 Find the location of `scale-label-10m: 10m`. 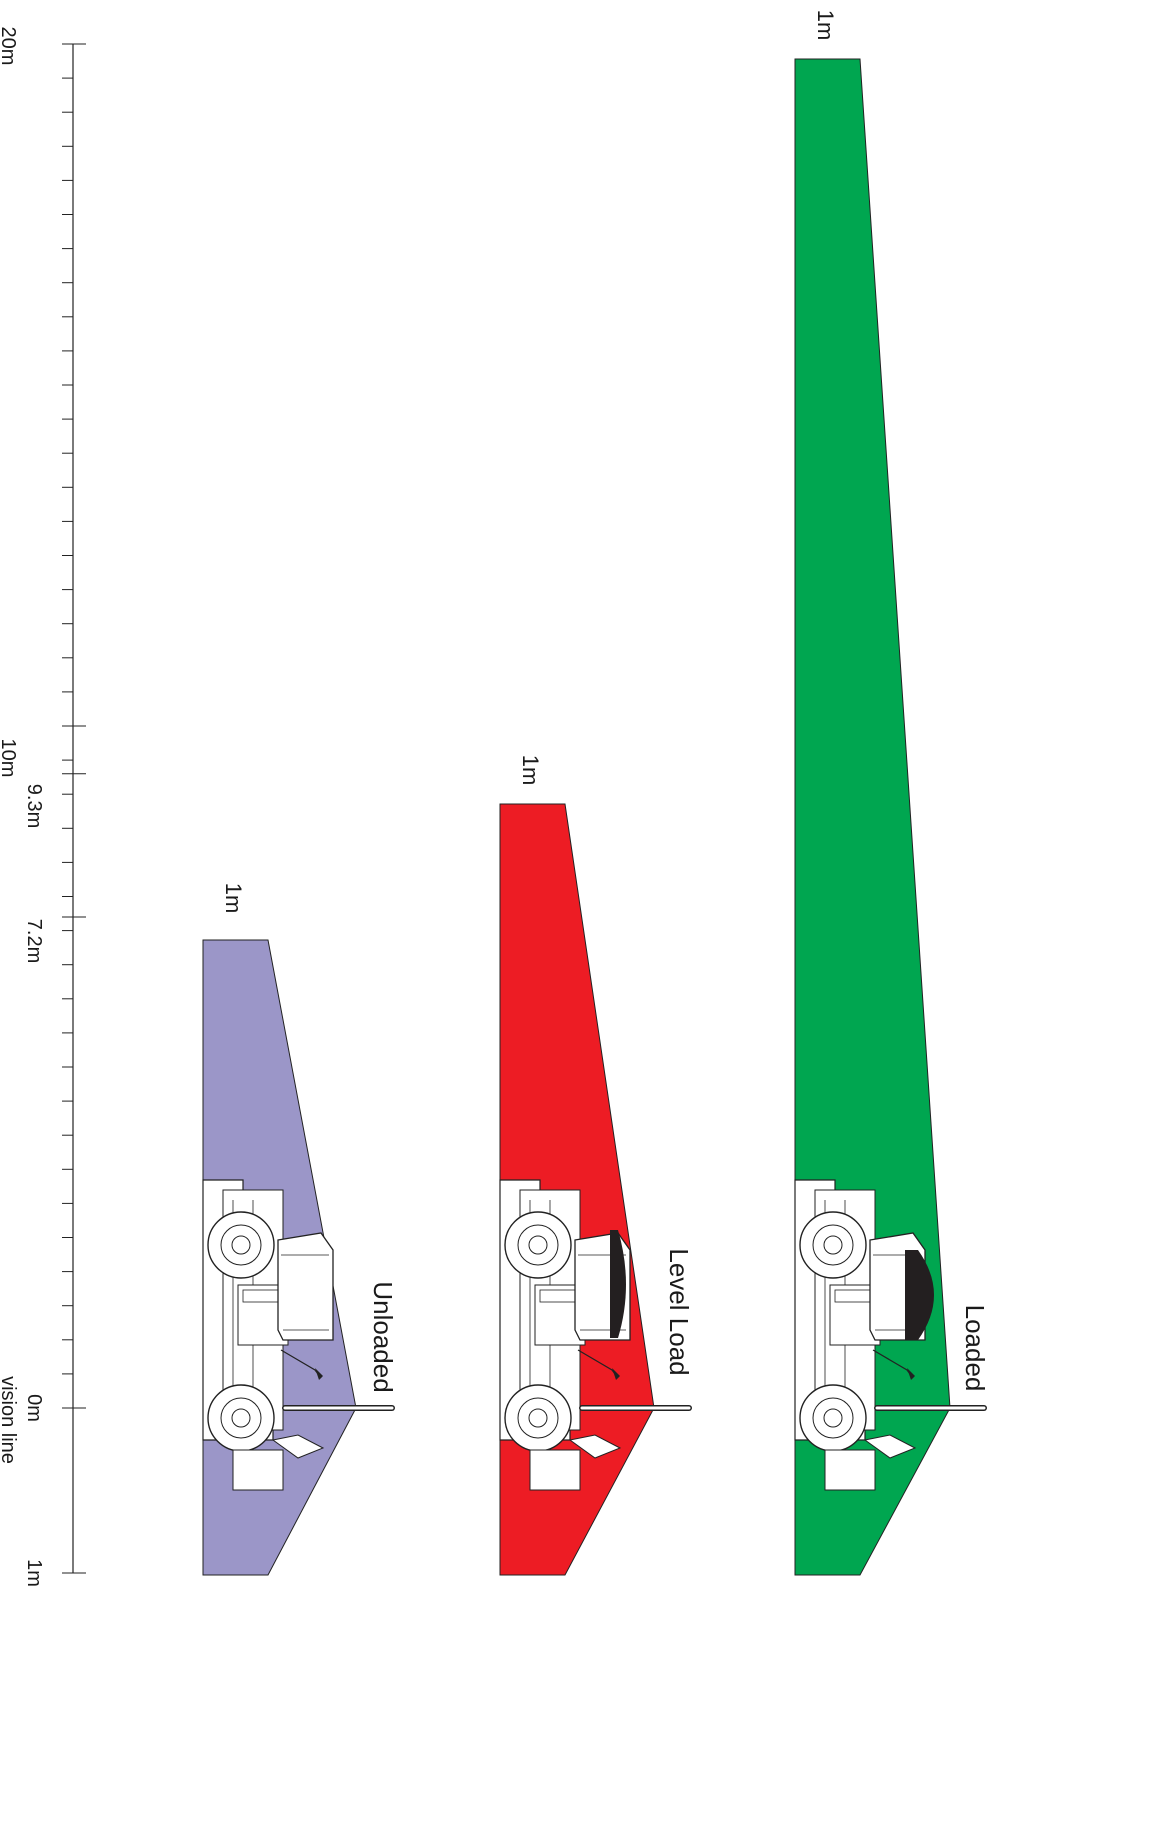

scale-label-10m: 10m is located at coordinates (9, 758).